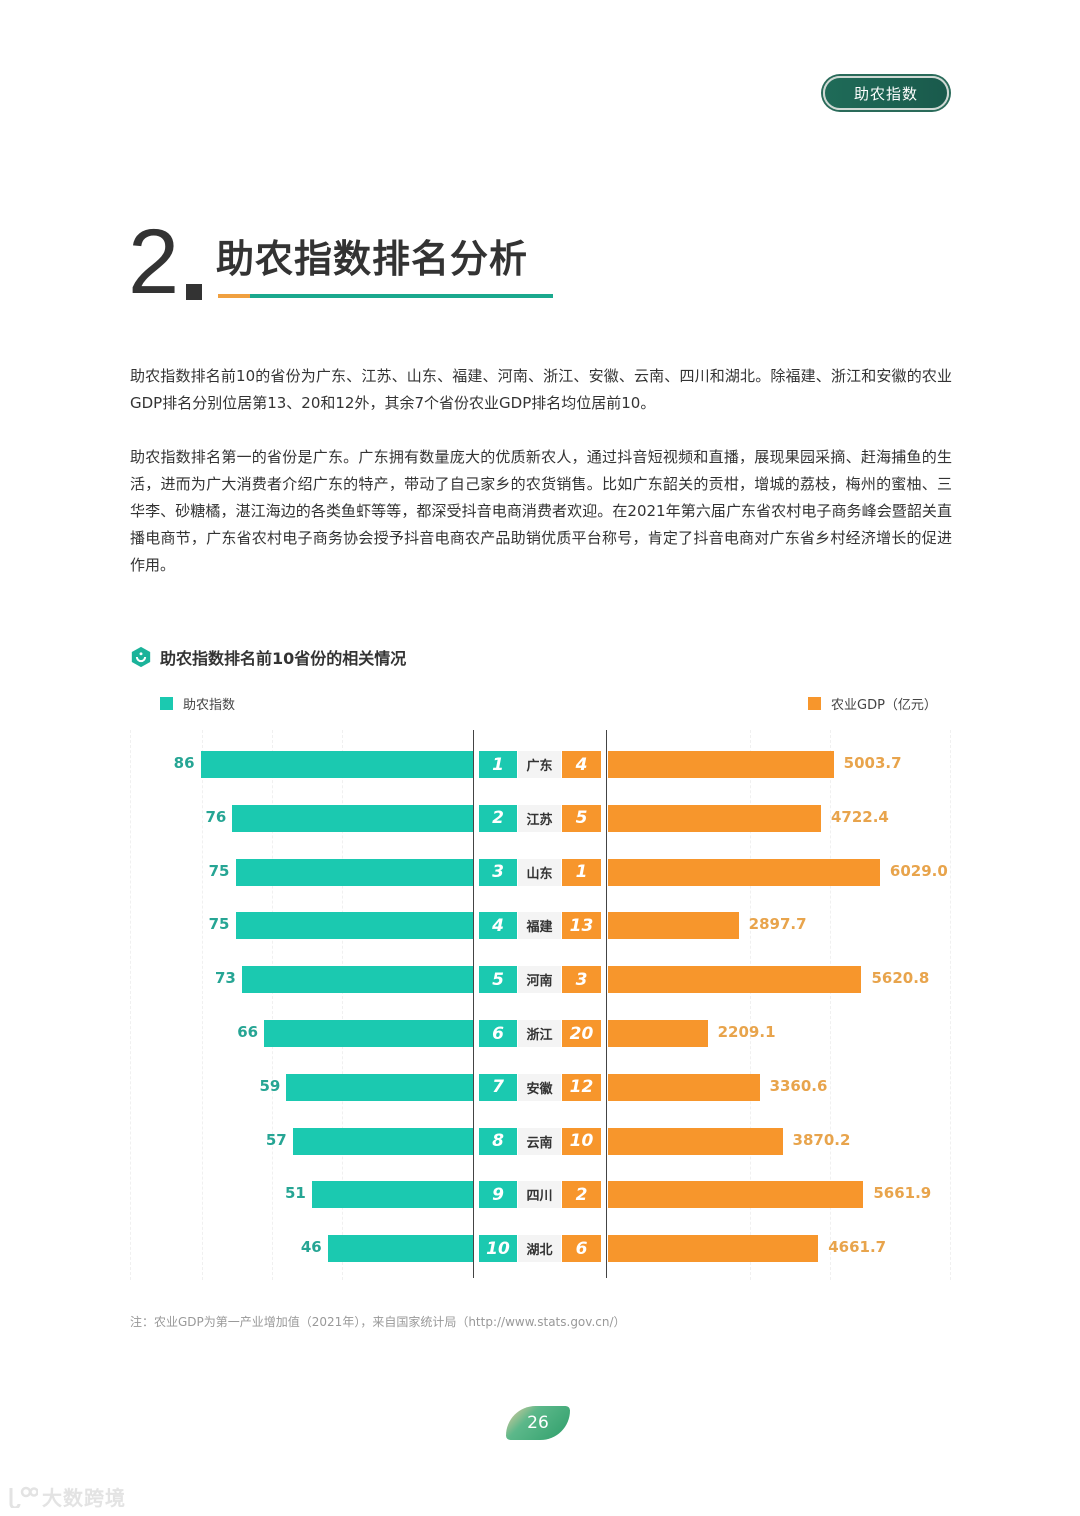 The width and height of the screenshot is (1080, 1516). I want to click on gdp-rank-badge: 10, so click(581, 1141).